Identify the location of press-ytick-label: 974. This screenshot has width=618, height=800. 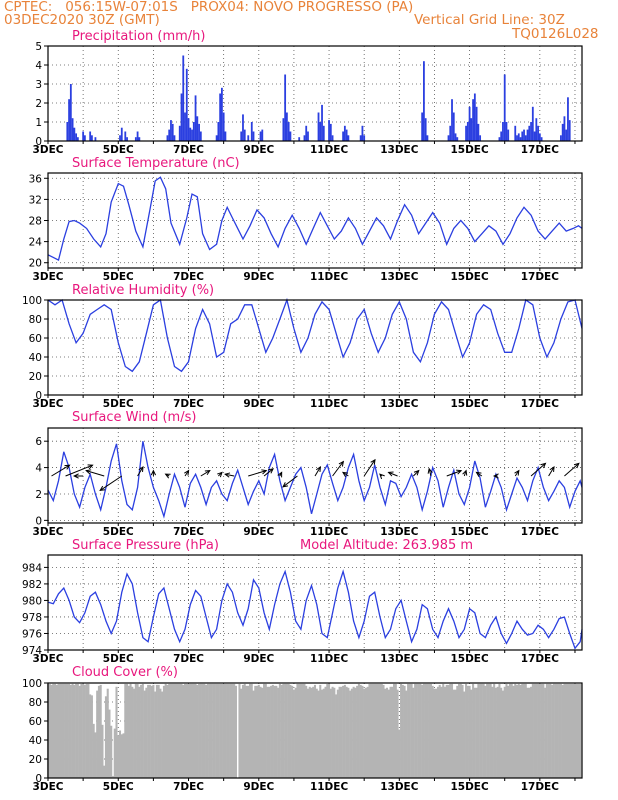
(32, 651).